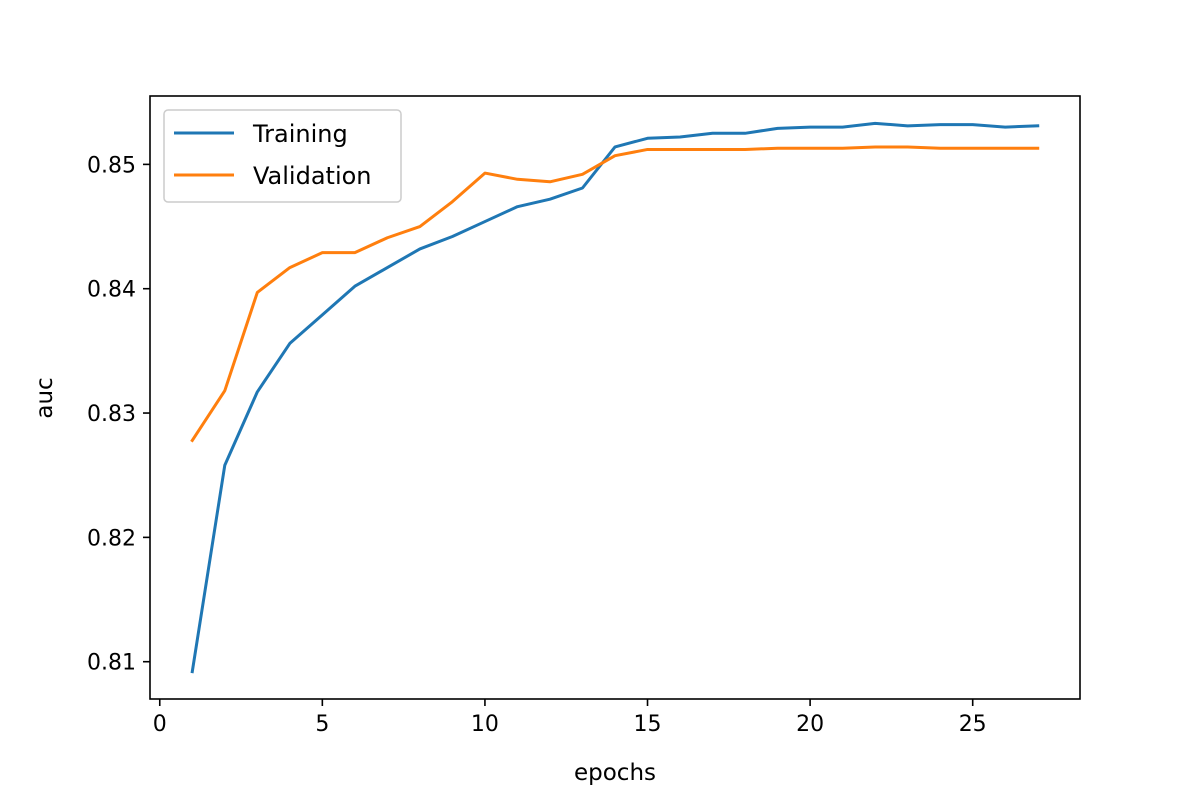 The image size is (1200, 800). I want to click on x-tick-label: 5, so click(322, 724).